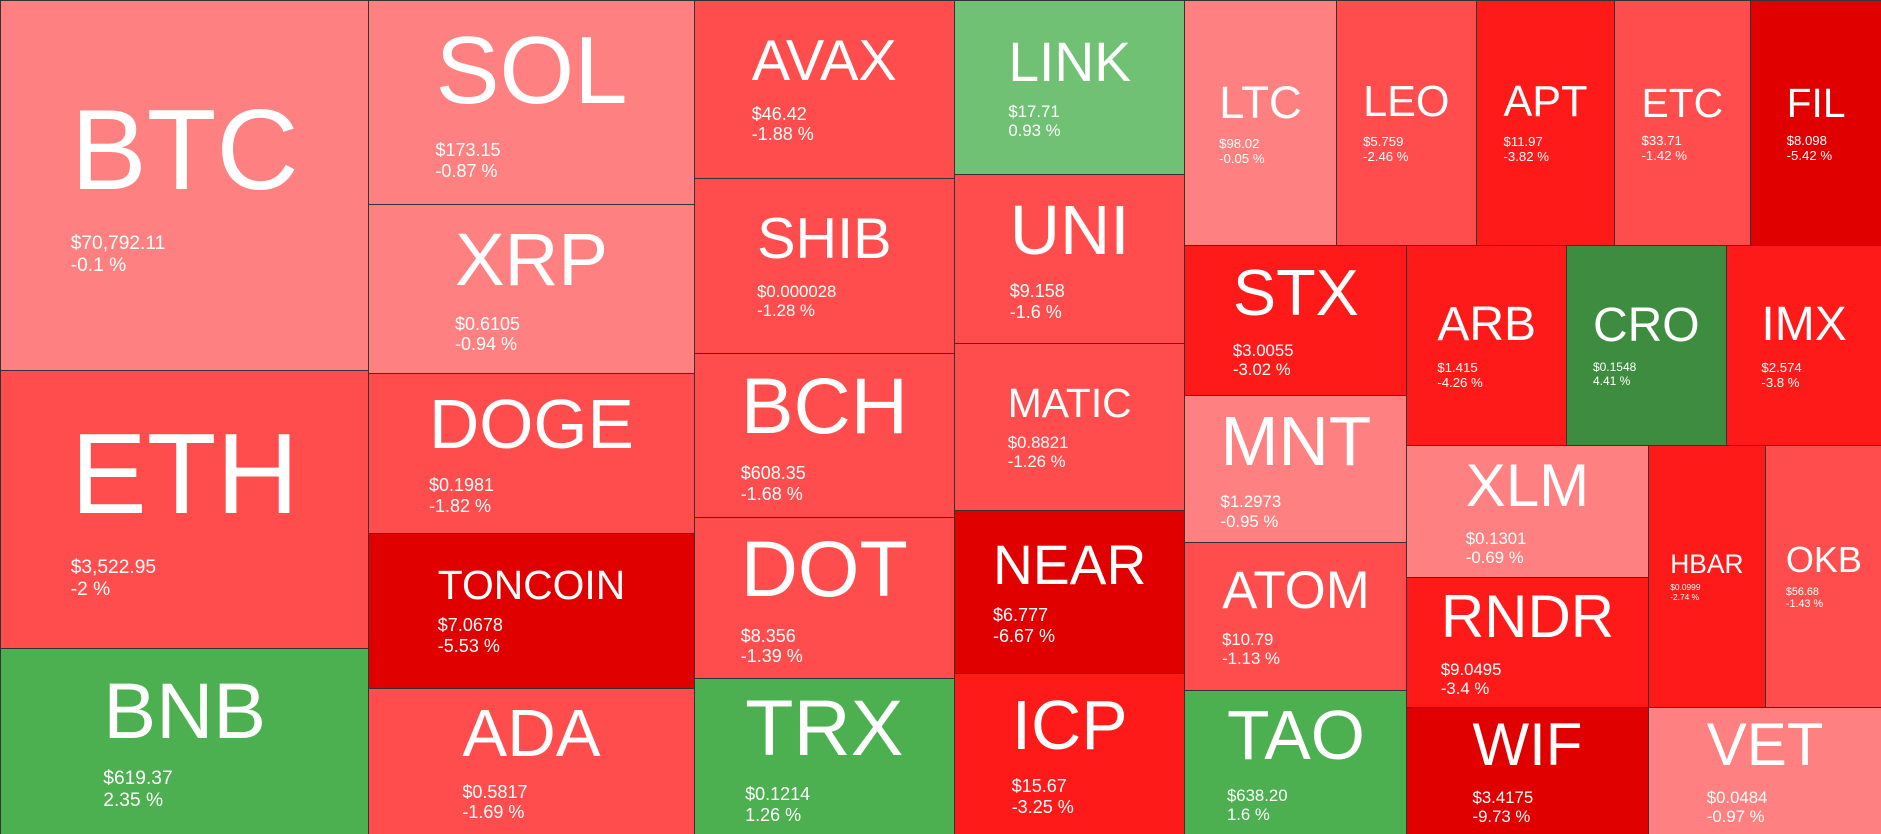 The height and width of the screenshot is (834, 1881). I want to click on tile-arb: ARB $1.415 -4.26 %, so click(1486, 345).